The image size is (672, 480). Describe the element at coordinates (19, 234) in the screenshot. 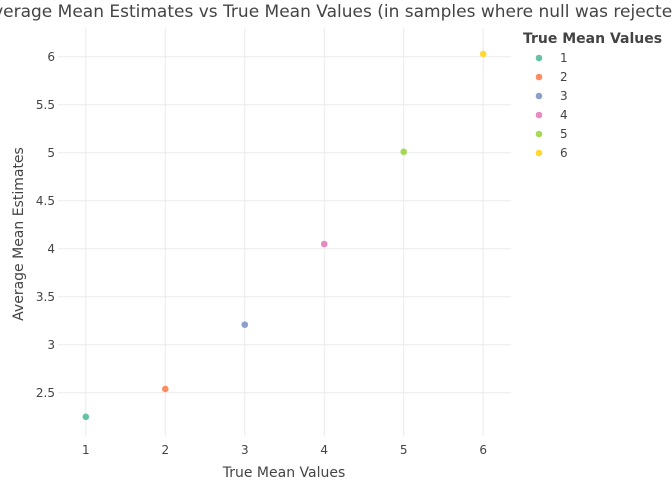

I see `y-axis-title: Average Mean Estimates` at that location.